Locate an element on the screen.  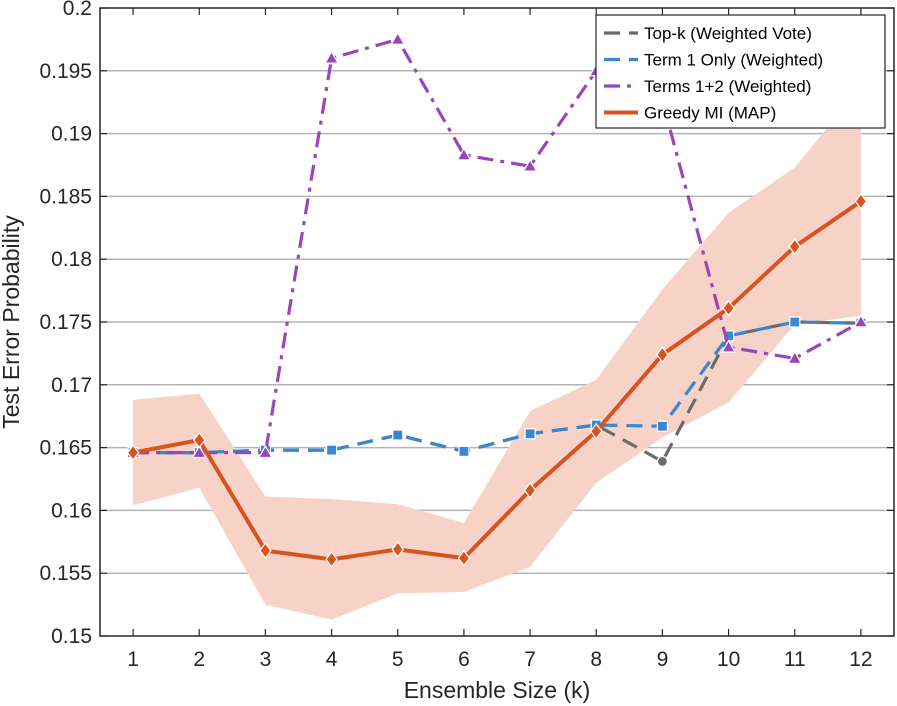
legend-label: Terms 1+2 (Weighted) is located at coordinates (727, 86).